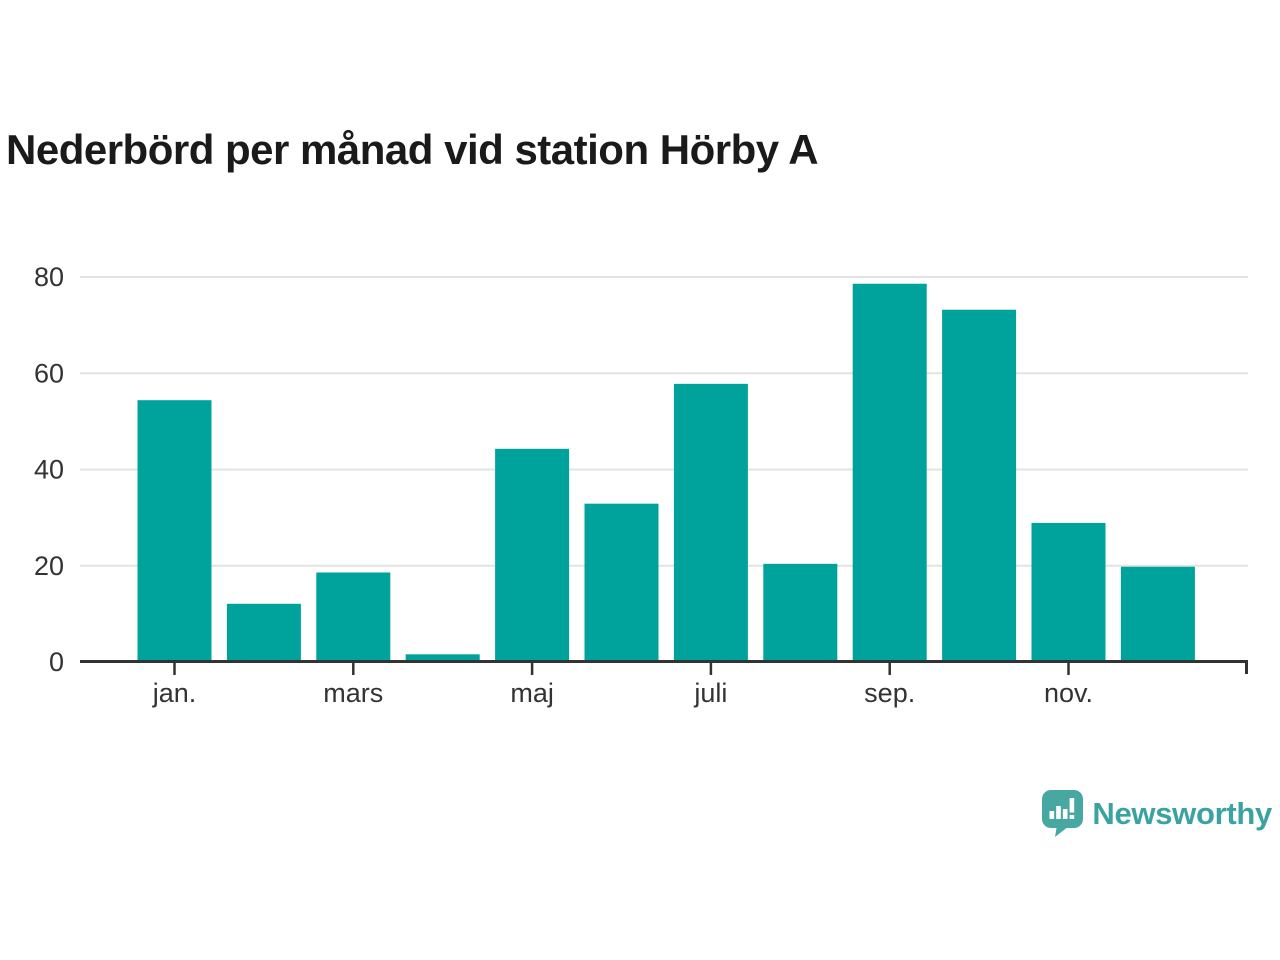  Describe the element at coordinates (49, 566) in the screenshot. I see `y-axis-label-20: 20` at that location.